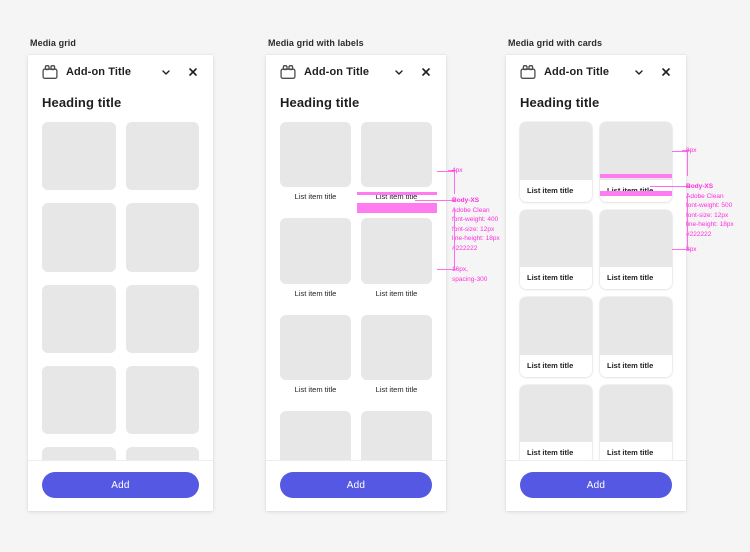 This screenshot has height=552, width=750. Describe the element at coordinates (475, 219) in the screenshot. I see `spec-type-weight: font-weight: 400` at that location.